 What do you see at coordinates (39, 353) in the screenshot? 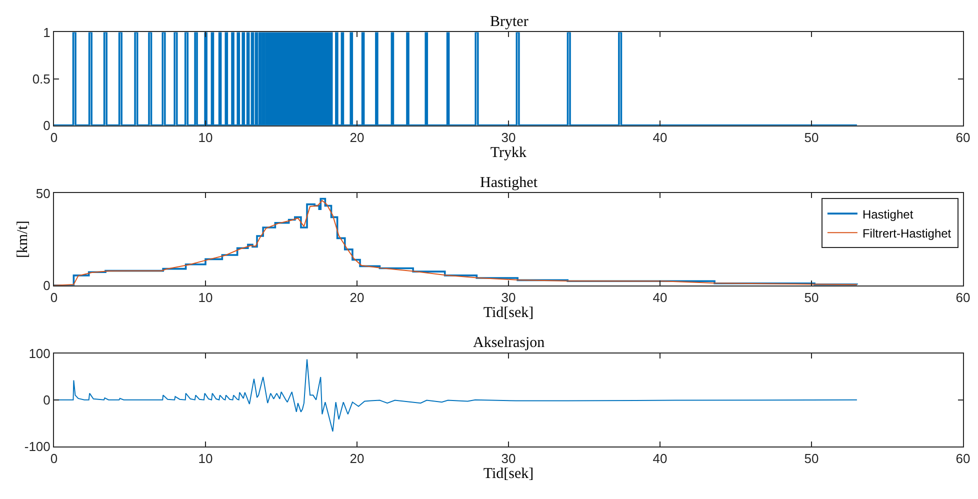
I see `y-tick-label: 100` at bounding box center [39, 353].